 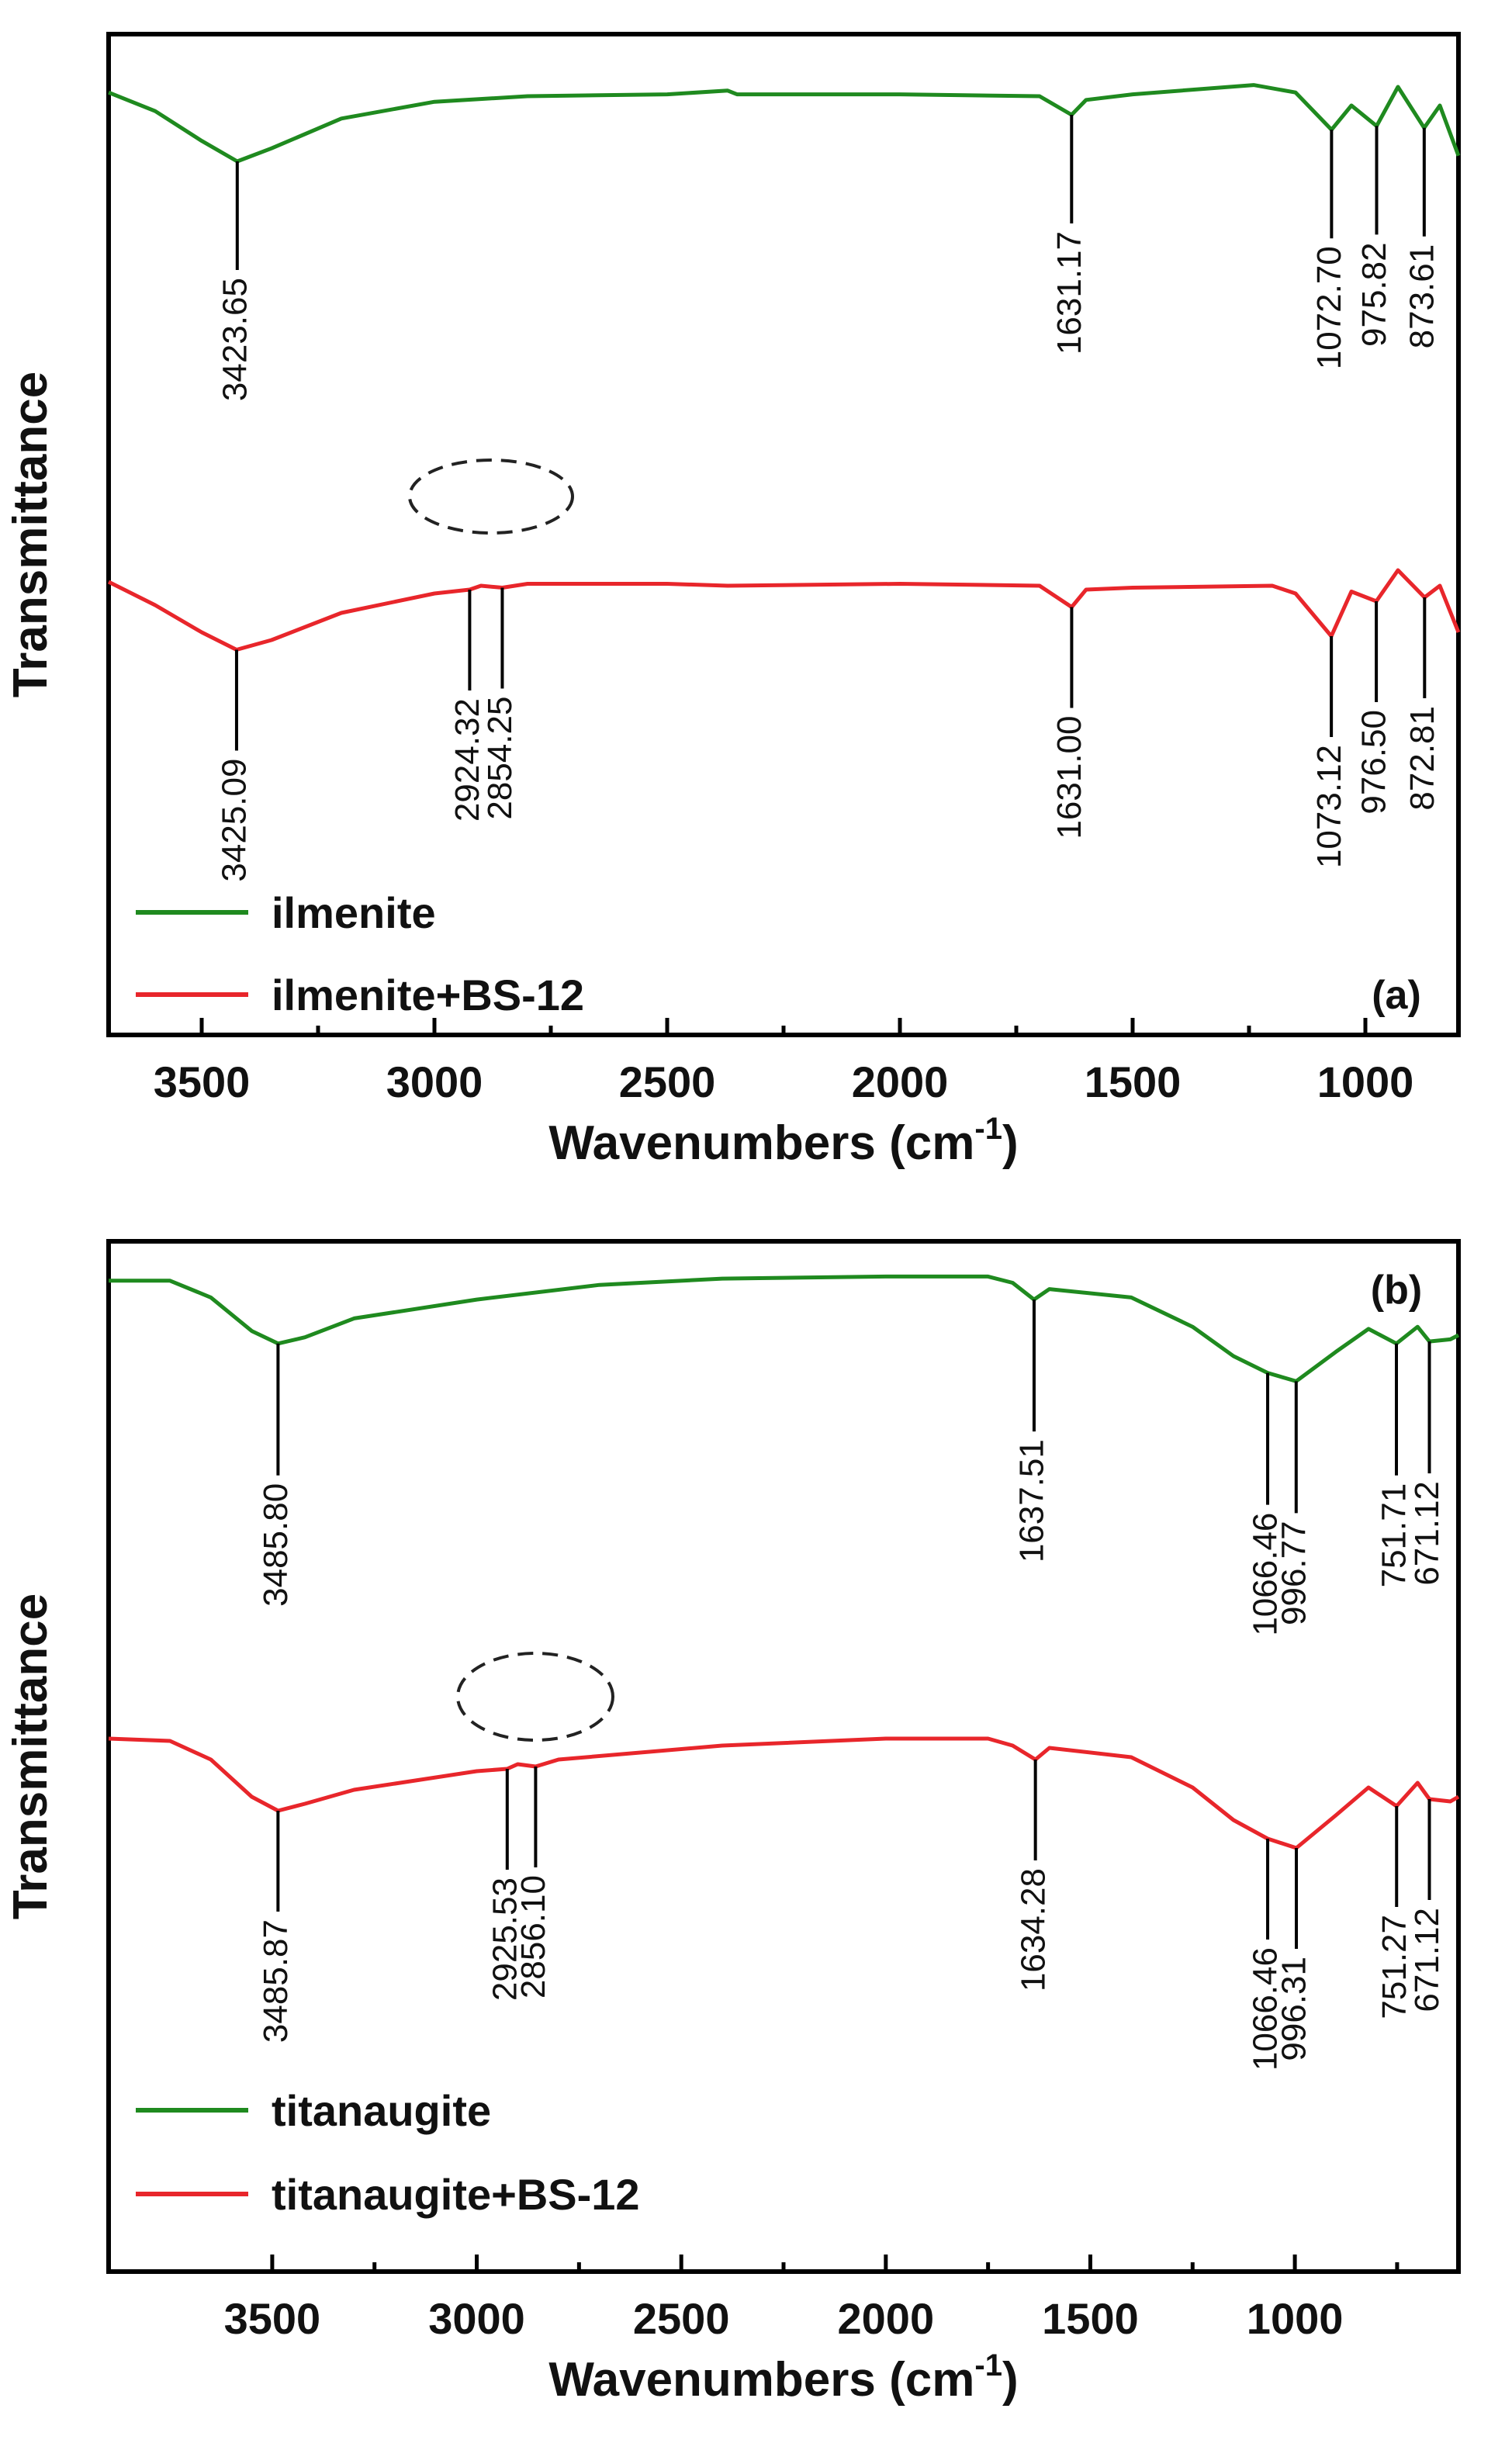 I want to click on panel-label: (b), so click(x=1396, y=1290).